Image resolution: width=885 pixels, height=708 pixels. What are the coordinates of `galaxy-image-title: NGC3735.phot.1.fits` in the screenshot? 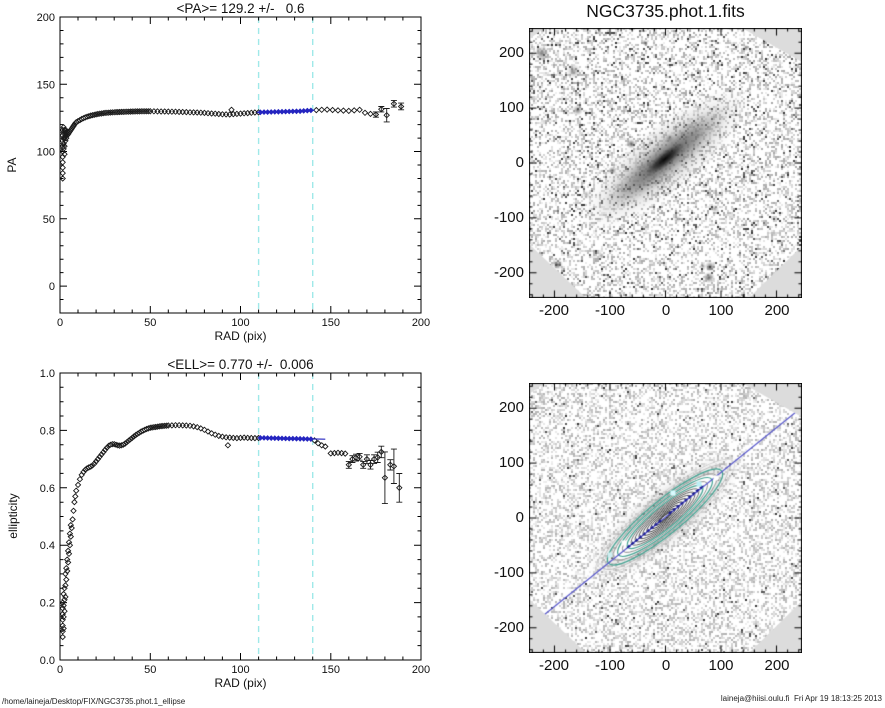 It's located at (665, 11).